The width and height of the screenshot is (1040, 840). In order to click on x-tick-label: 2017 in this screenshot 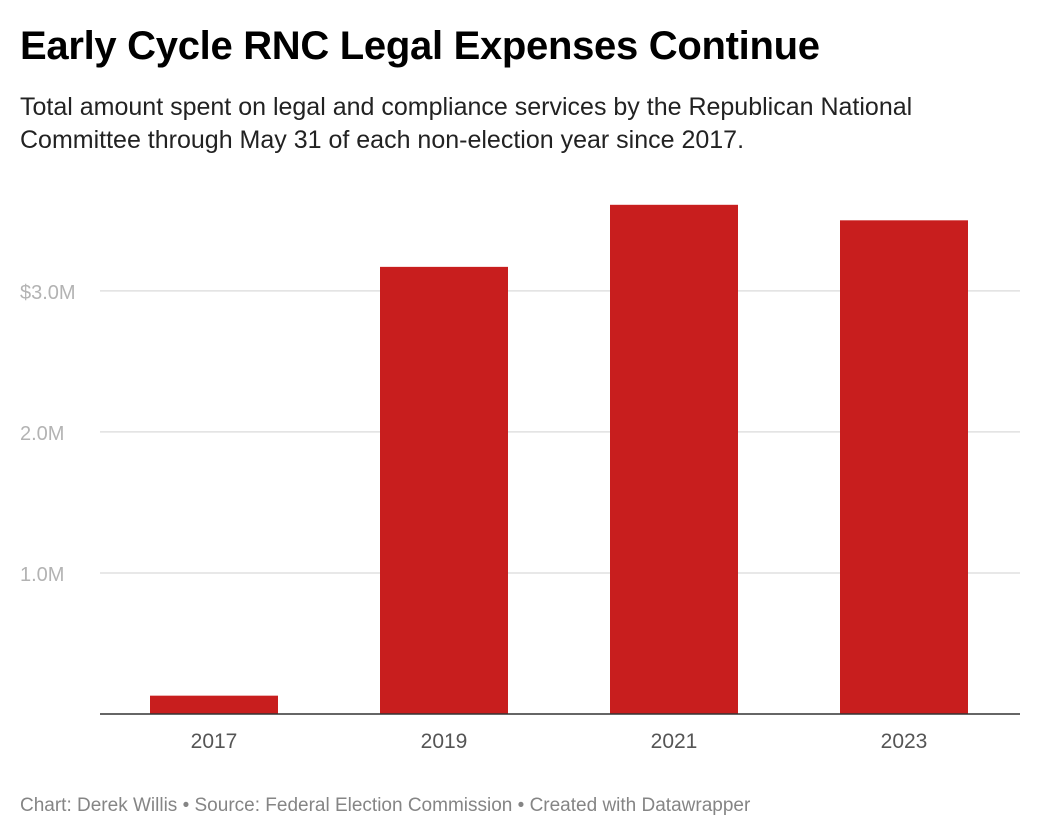, I will do `click(214, 741)`.